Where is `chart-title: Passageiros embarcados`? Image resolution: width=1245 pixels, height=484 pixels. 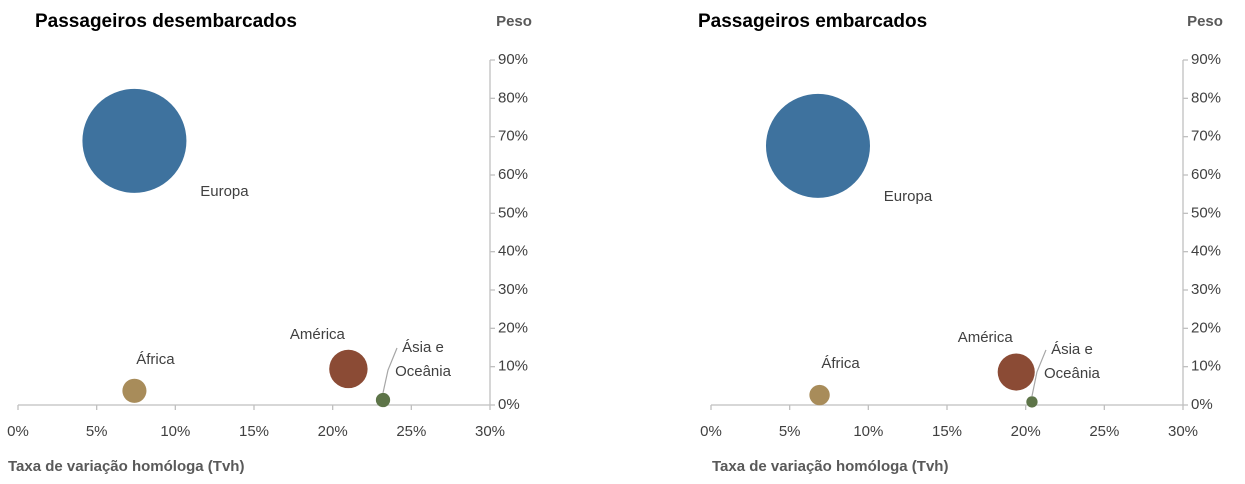 chart-title: Passageiros embarcados is located at coordinates (812, 21).